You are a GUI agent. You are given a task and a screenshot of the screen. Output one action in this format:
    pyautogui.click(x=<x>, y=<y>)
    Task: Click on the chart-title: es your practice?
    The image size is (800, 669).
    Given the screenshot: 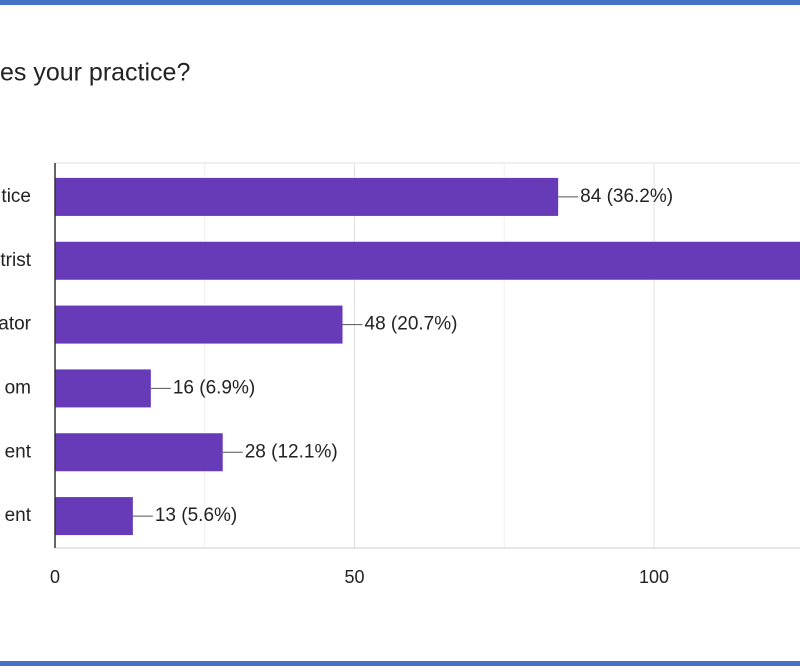 What is the action you would take?
    pyautogui.click(x=95, y=73)
    